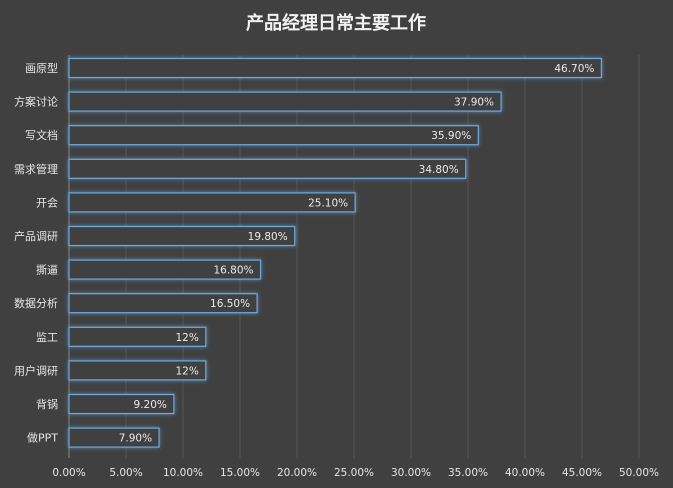 This screenshot has height=488, width=673. Describe the element at coordinates (47, 202) in the screenshot. I see `category-label: 开会` at that location.